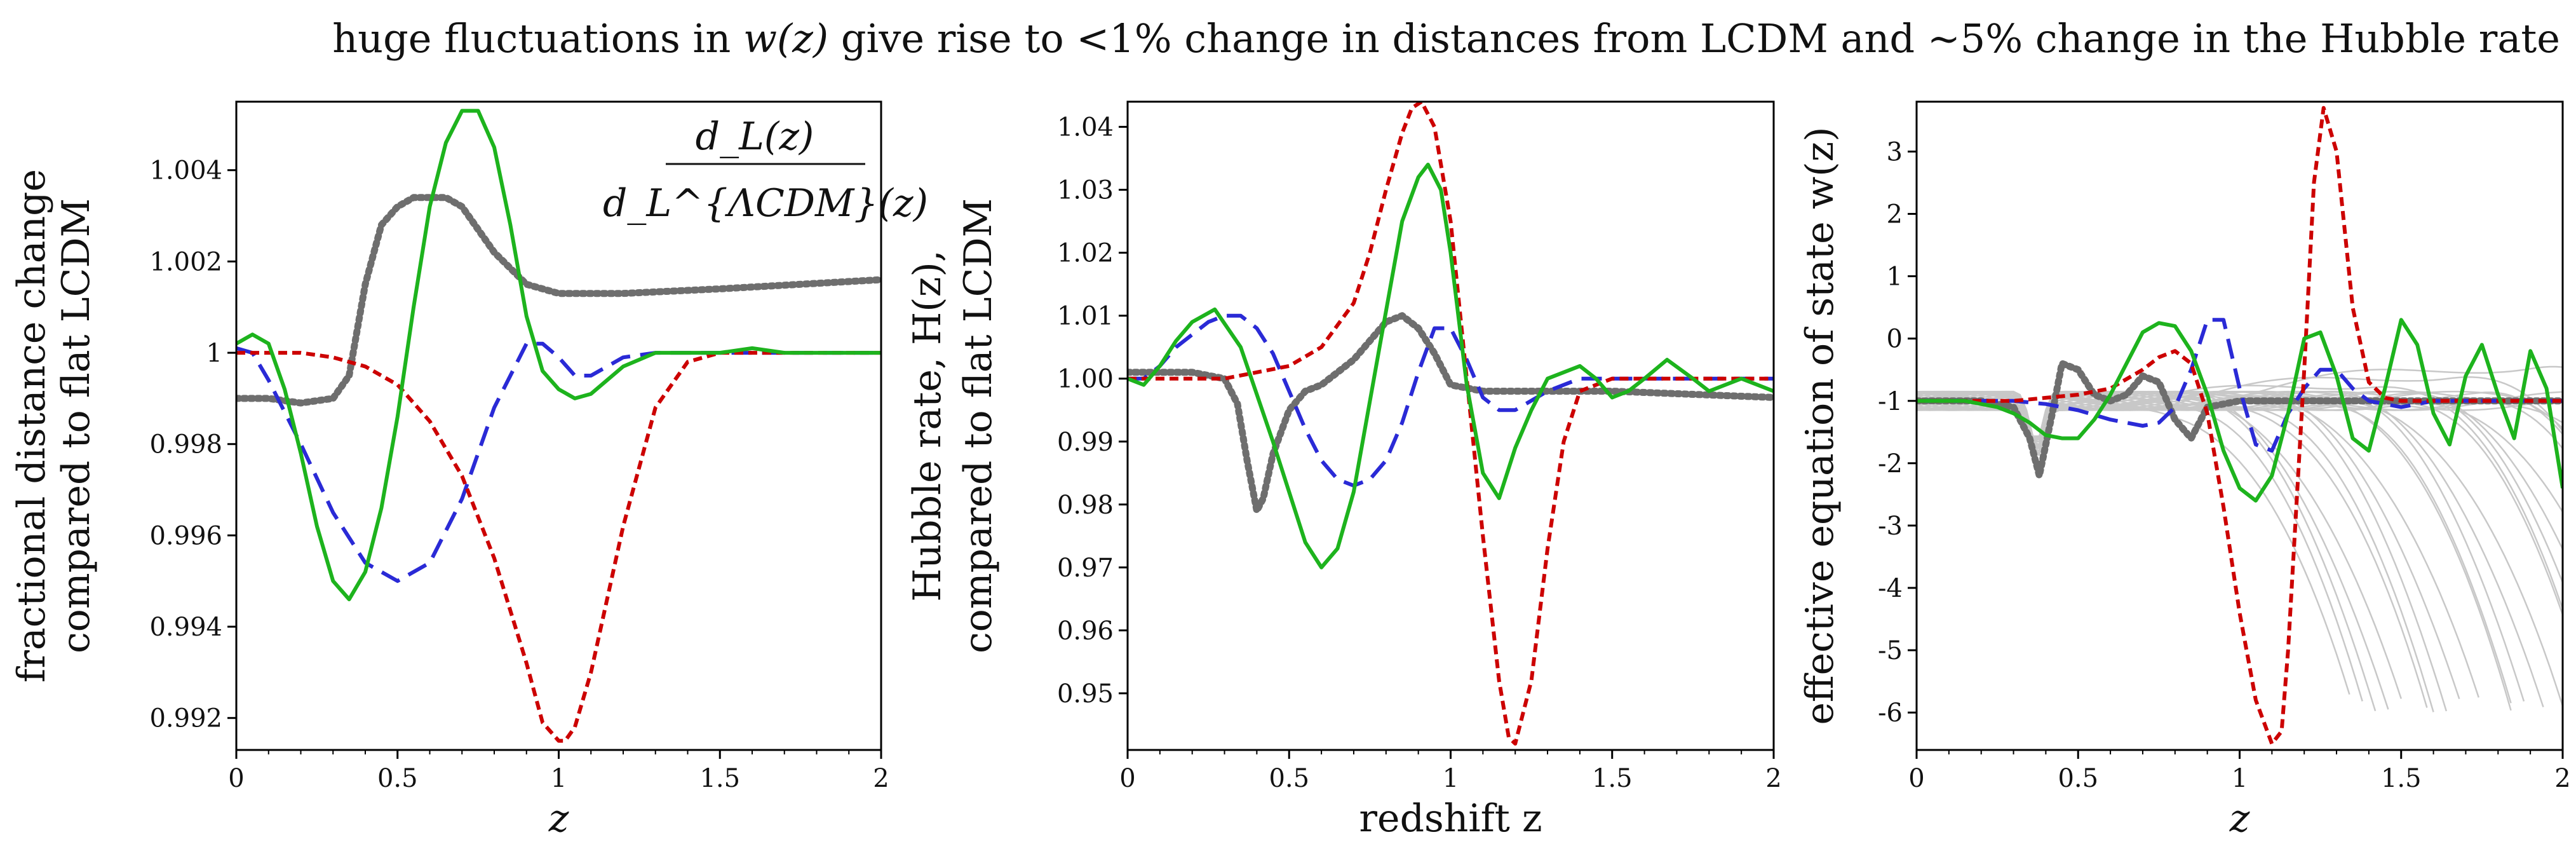 The height and width of the screenshot is (858, 2576). Describe the element at coordinates (1085, 442) in the screenshot. I see `y-tick-label: 0.99` at that location.